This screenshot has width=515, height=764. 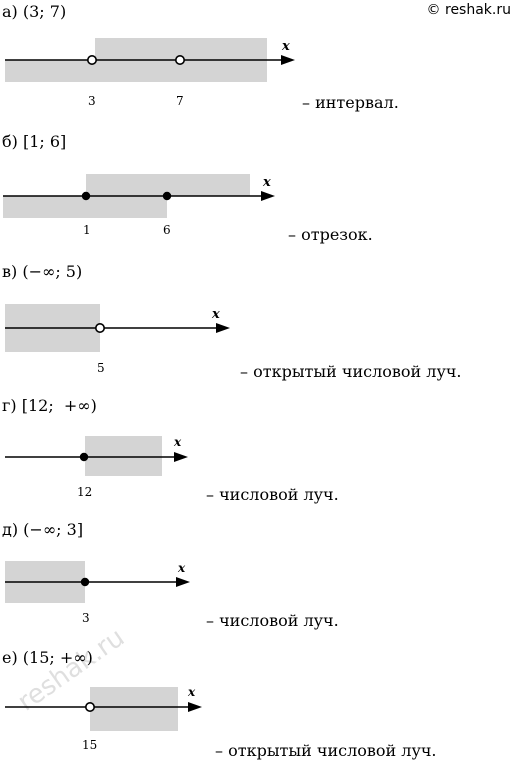 I want to click on number-line-a: x 3 7, so click(x=150, y=73).